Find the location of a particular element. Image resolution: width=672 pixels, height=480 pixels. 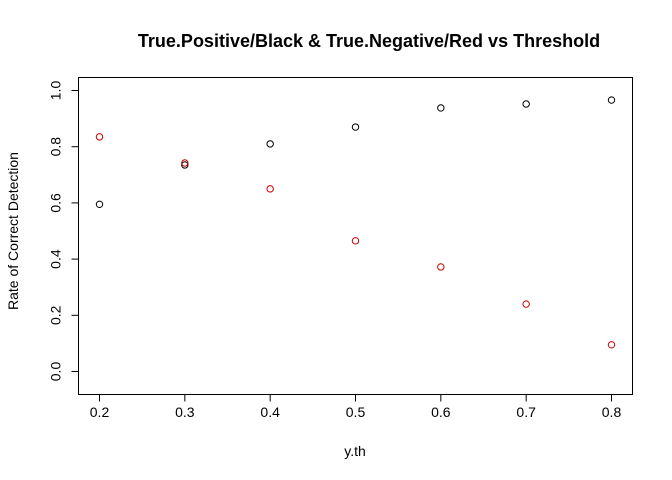

y-tick-label: 0.0 is located at coordinates (56, 372).